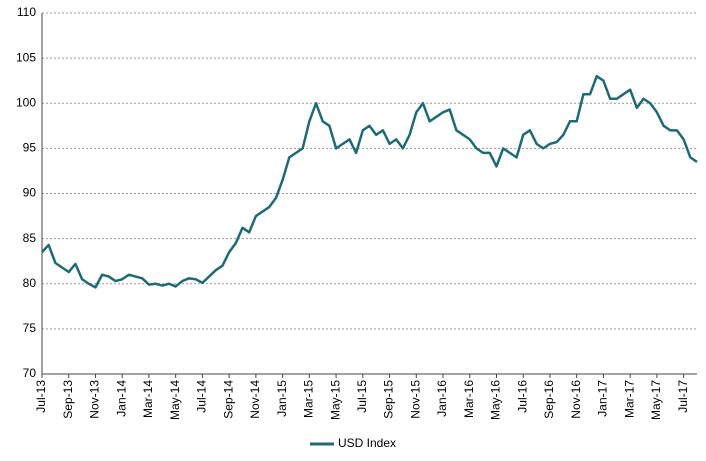  Describe the element at coordinates (255, 399) in the screenshot. I see `x-tick-label: Nov-14` at that location.